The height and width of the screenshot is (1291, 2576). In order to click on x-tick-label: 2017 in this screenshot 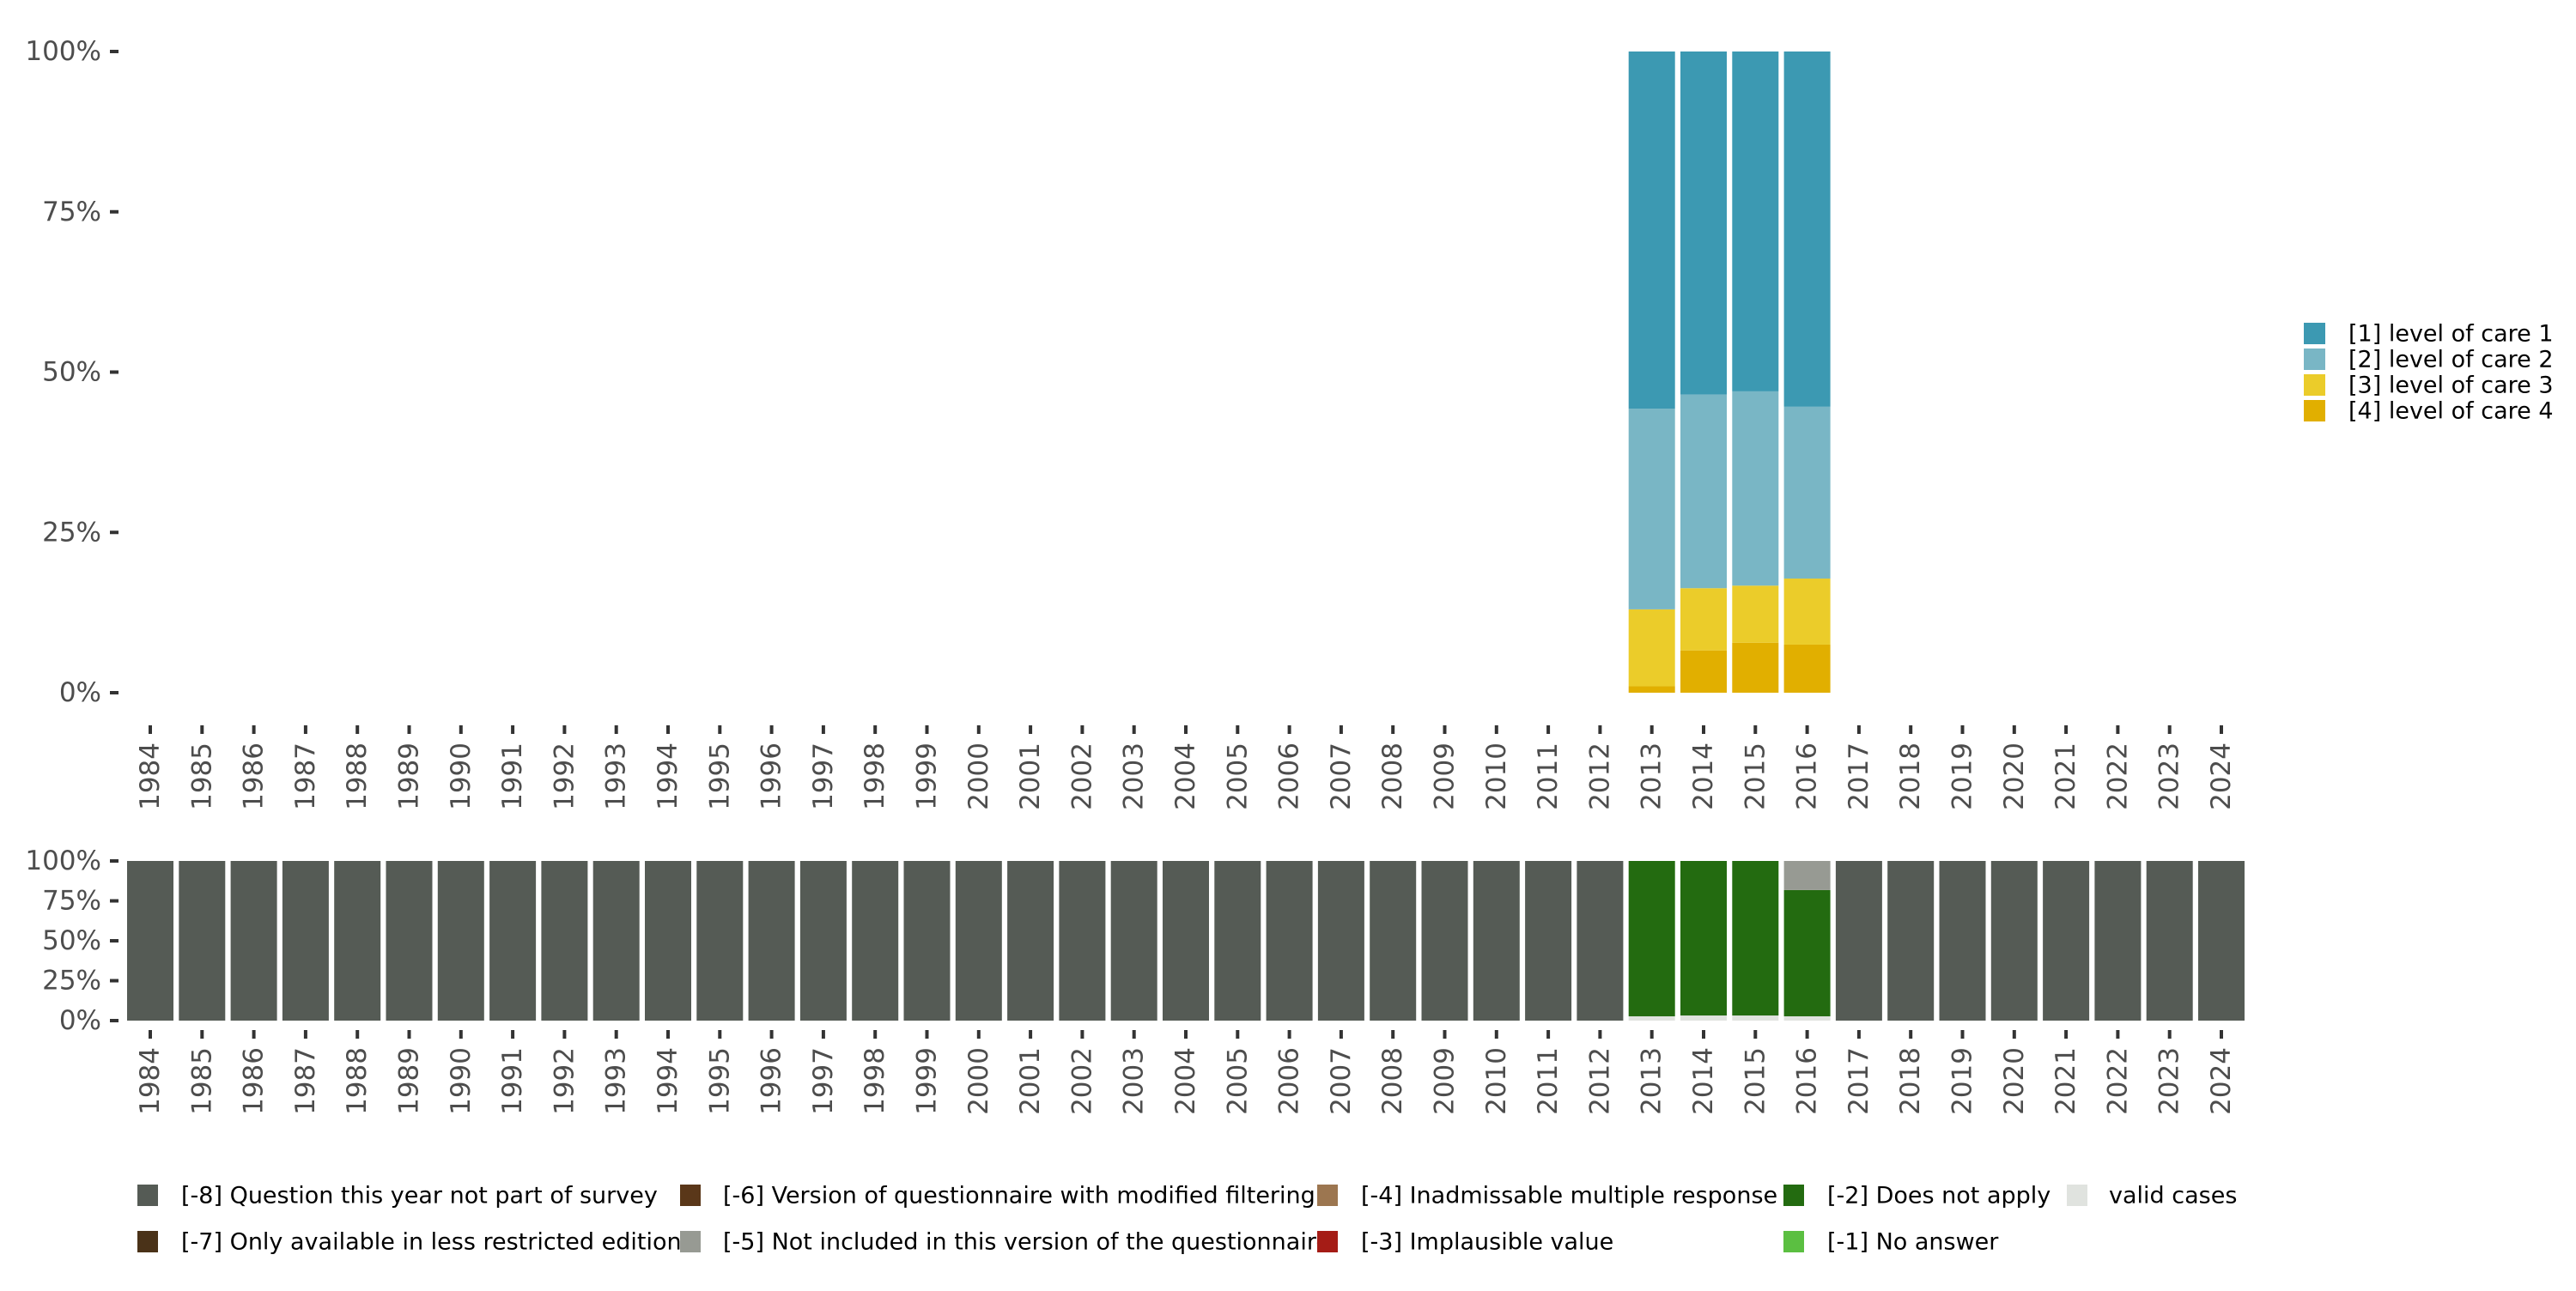, I will do `click(1859, 776)`.